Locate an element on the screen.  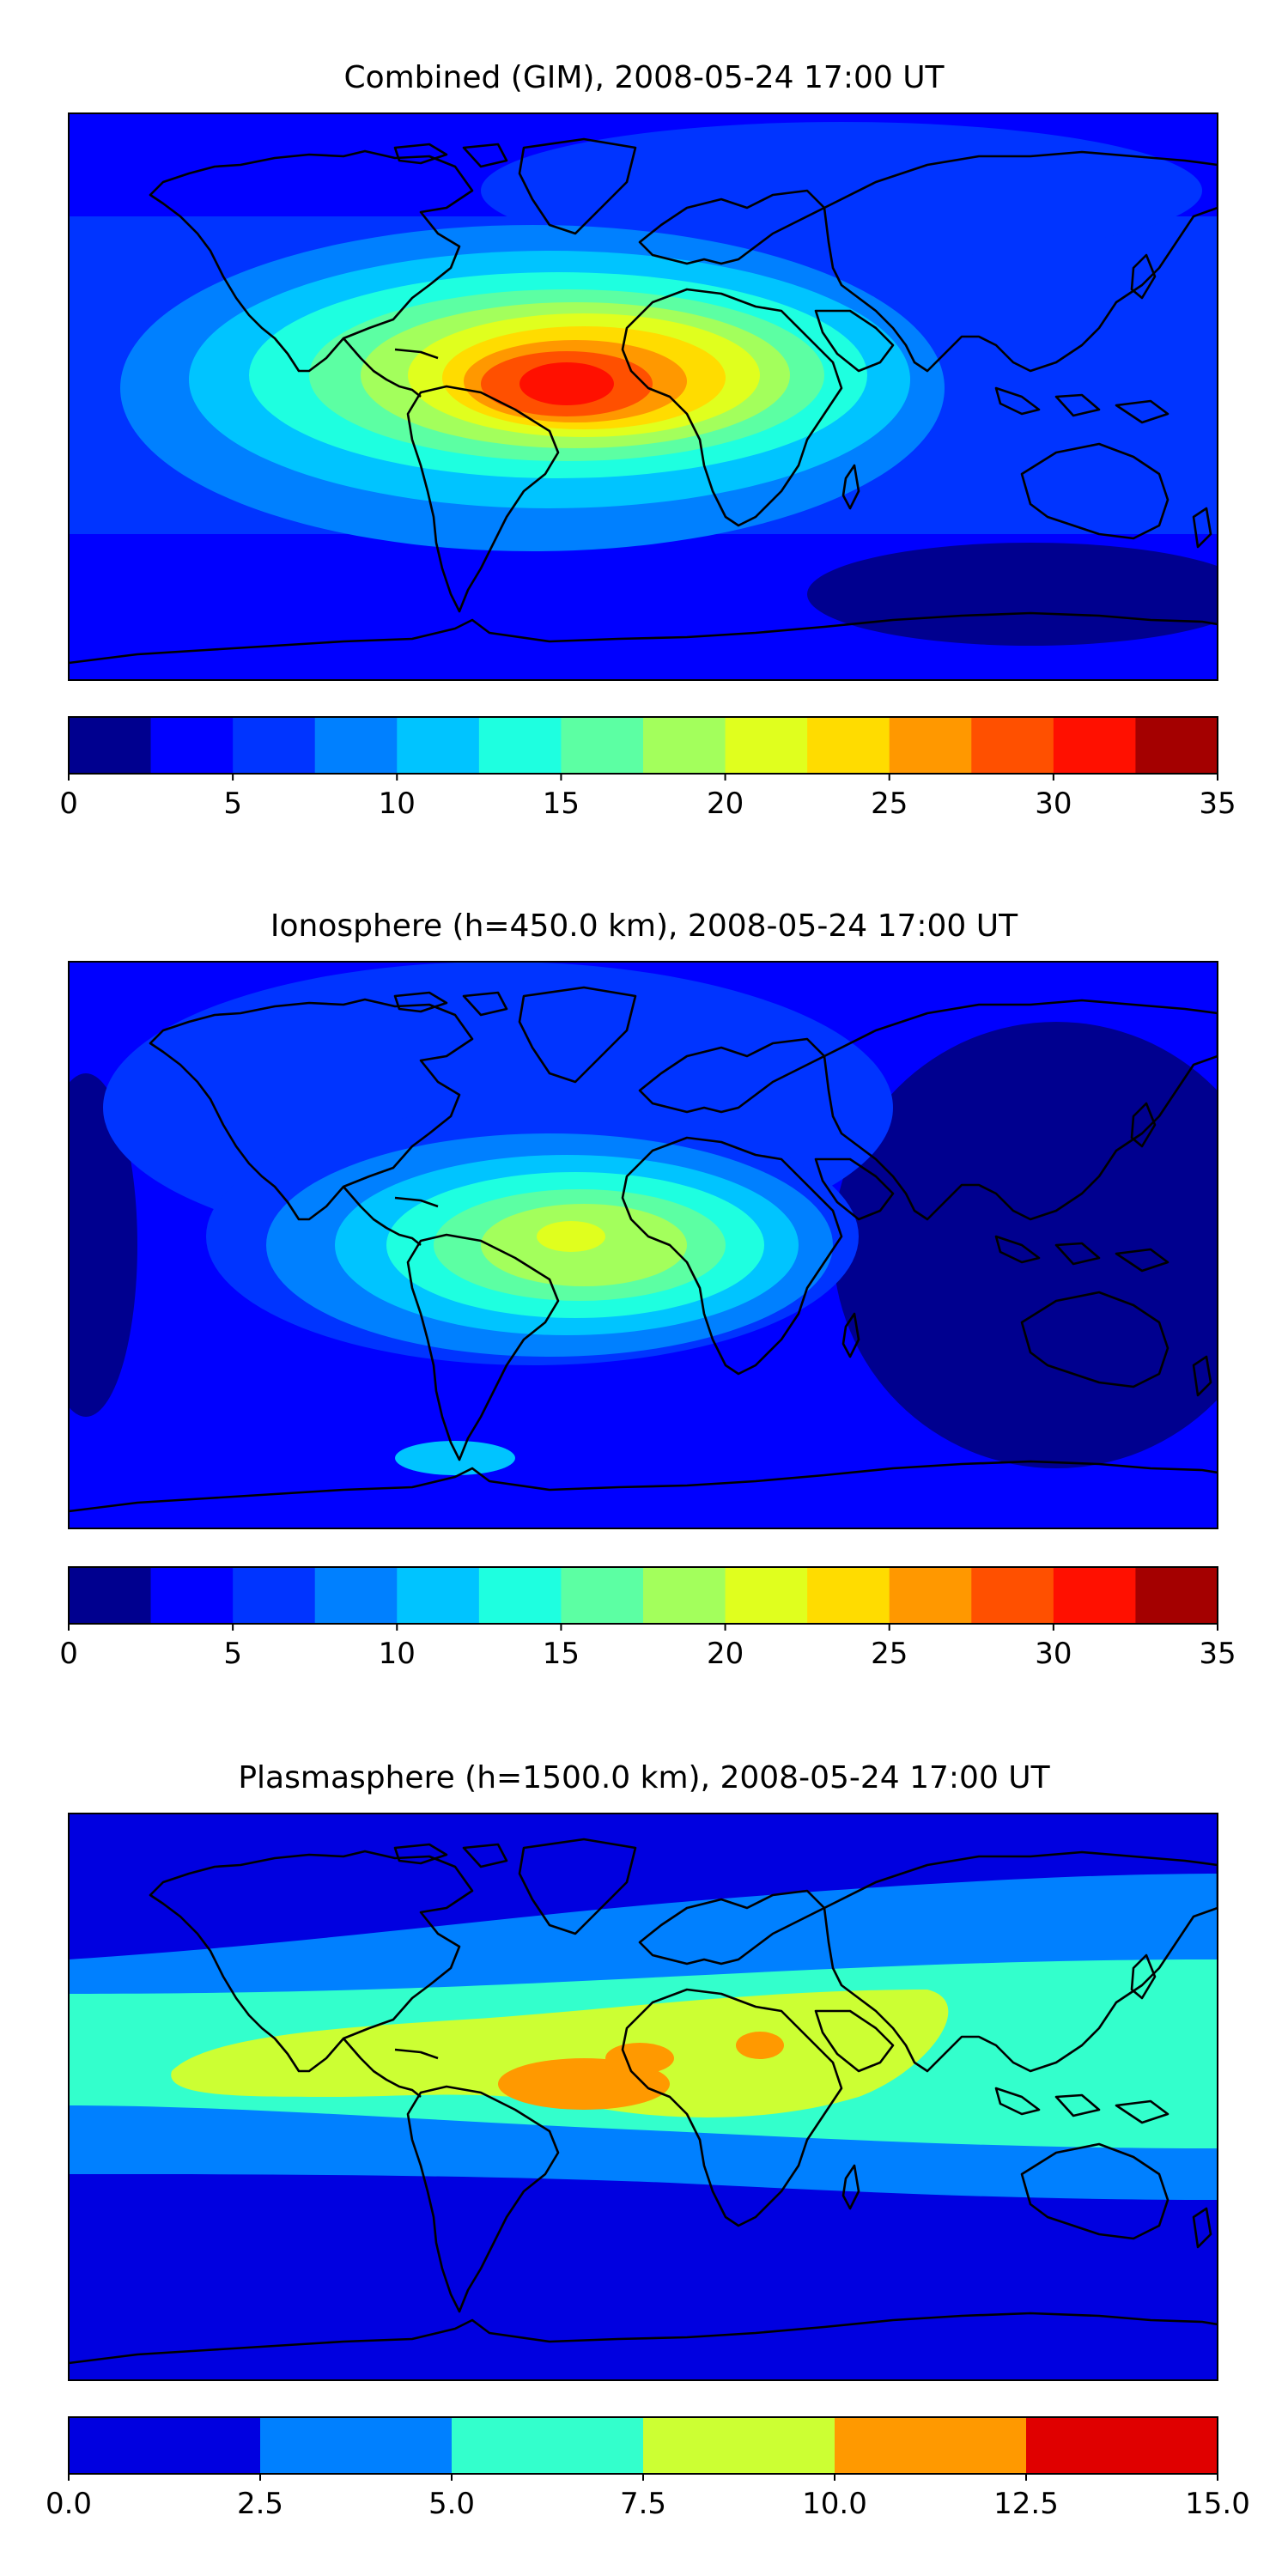
colorbar-tick-label: 7.5 is located at coordinates (643, 2504).